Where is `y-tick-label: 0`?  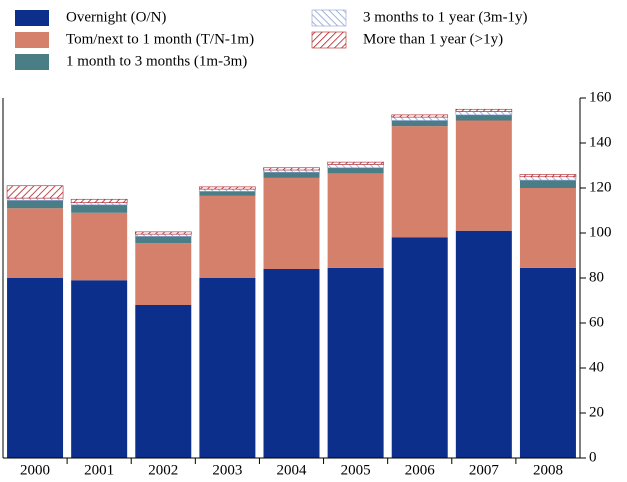 y-tick-label: 0 is located at coordinates (593, 457).